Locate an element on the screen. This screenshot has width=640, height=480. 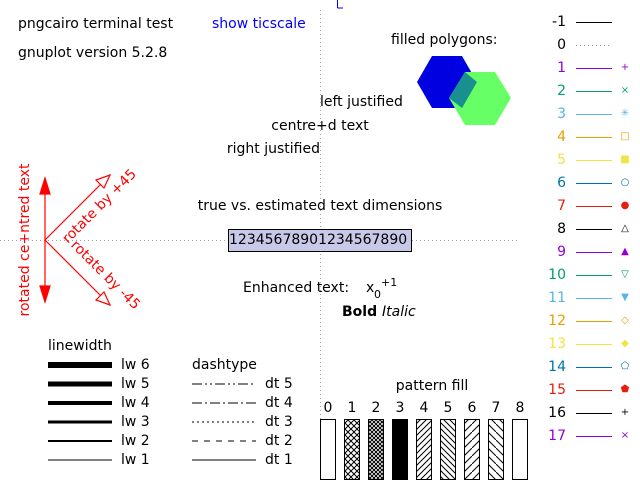
left-justified-text: left justified is located at coordinates (361, 102).